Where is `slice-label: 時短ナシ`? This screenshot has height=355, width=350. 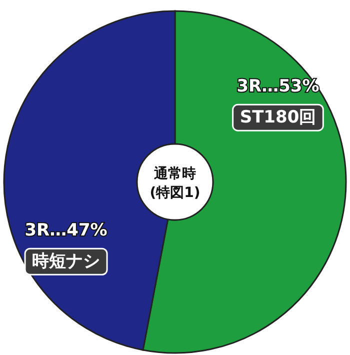 slice-label: 時短ナシ is located at coordinates (66, 262).